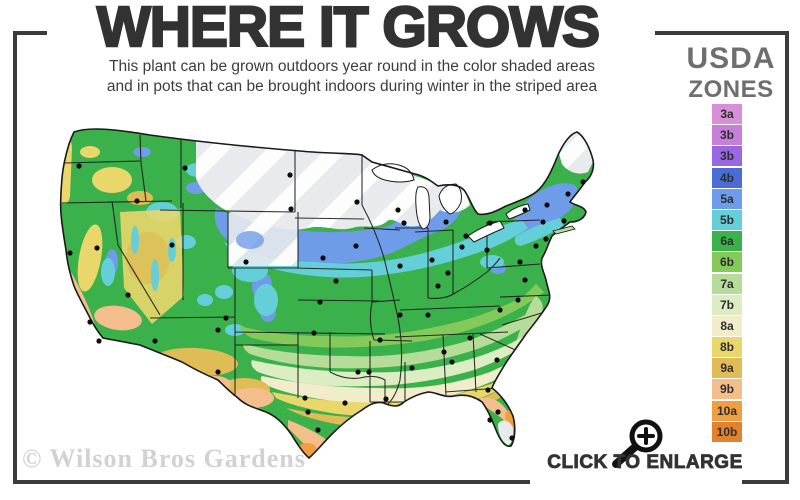  Describe the element at coordinates (787, 257) in the screenshot. I see `frame-right` at that location.